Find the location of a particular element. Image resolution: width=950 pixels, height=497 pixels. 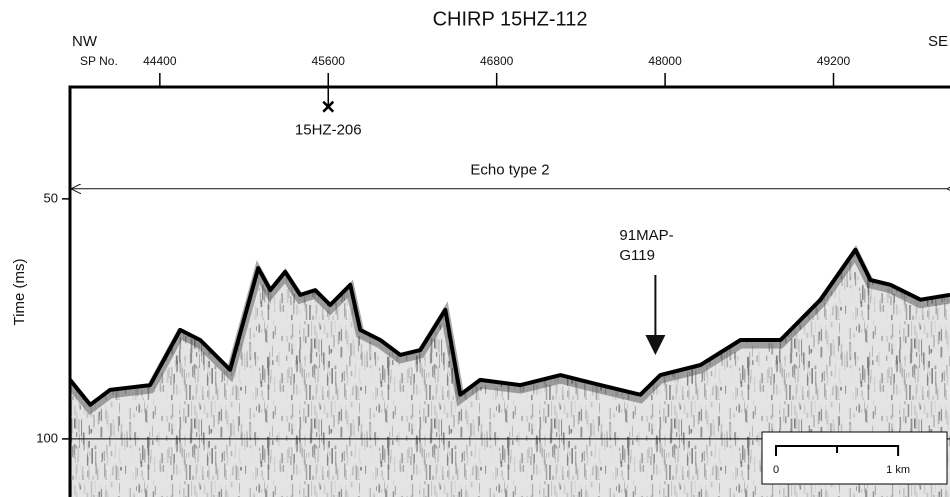

y-axis-label: Time (ms) is located at coordinates (19, 292).